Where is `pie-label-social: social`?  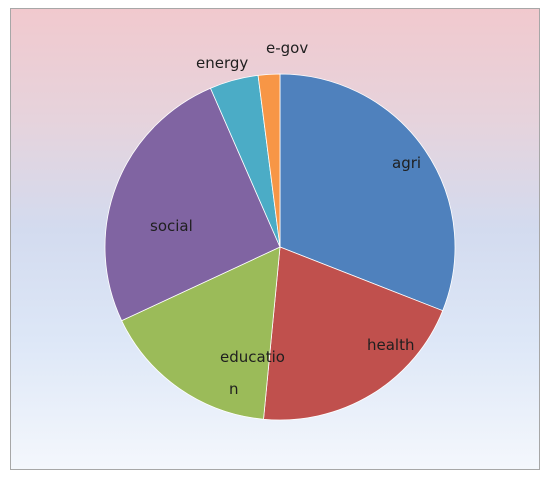 pie-label-social: social is located at coordinates (171, 226).